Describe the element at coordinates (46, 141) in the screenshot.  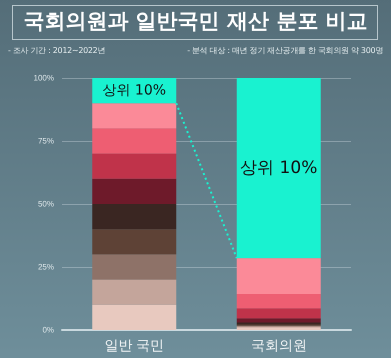
I see `y-tick-label: 75%` at that location.